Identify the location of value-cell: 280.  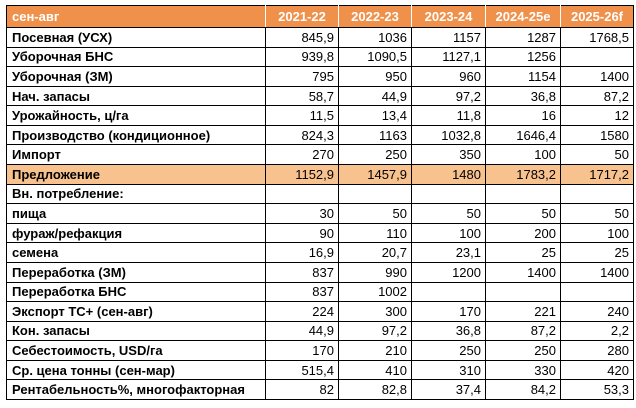
(597, 350).